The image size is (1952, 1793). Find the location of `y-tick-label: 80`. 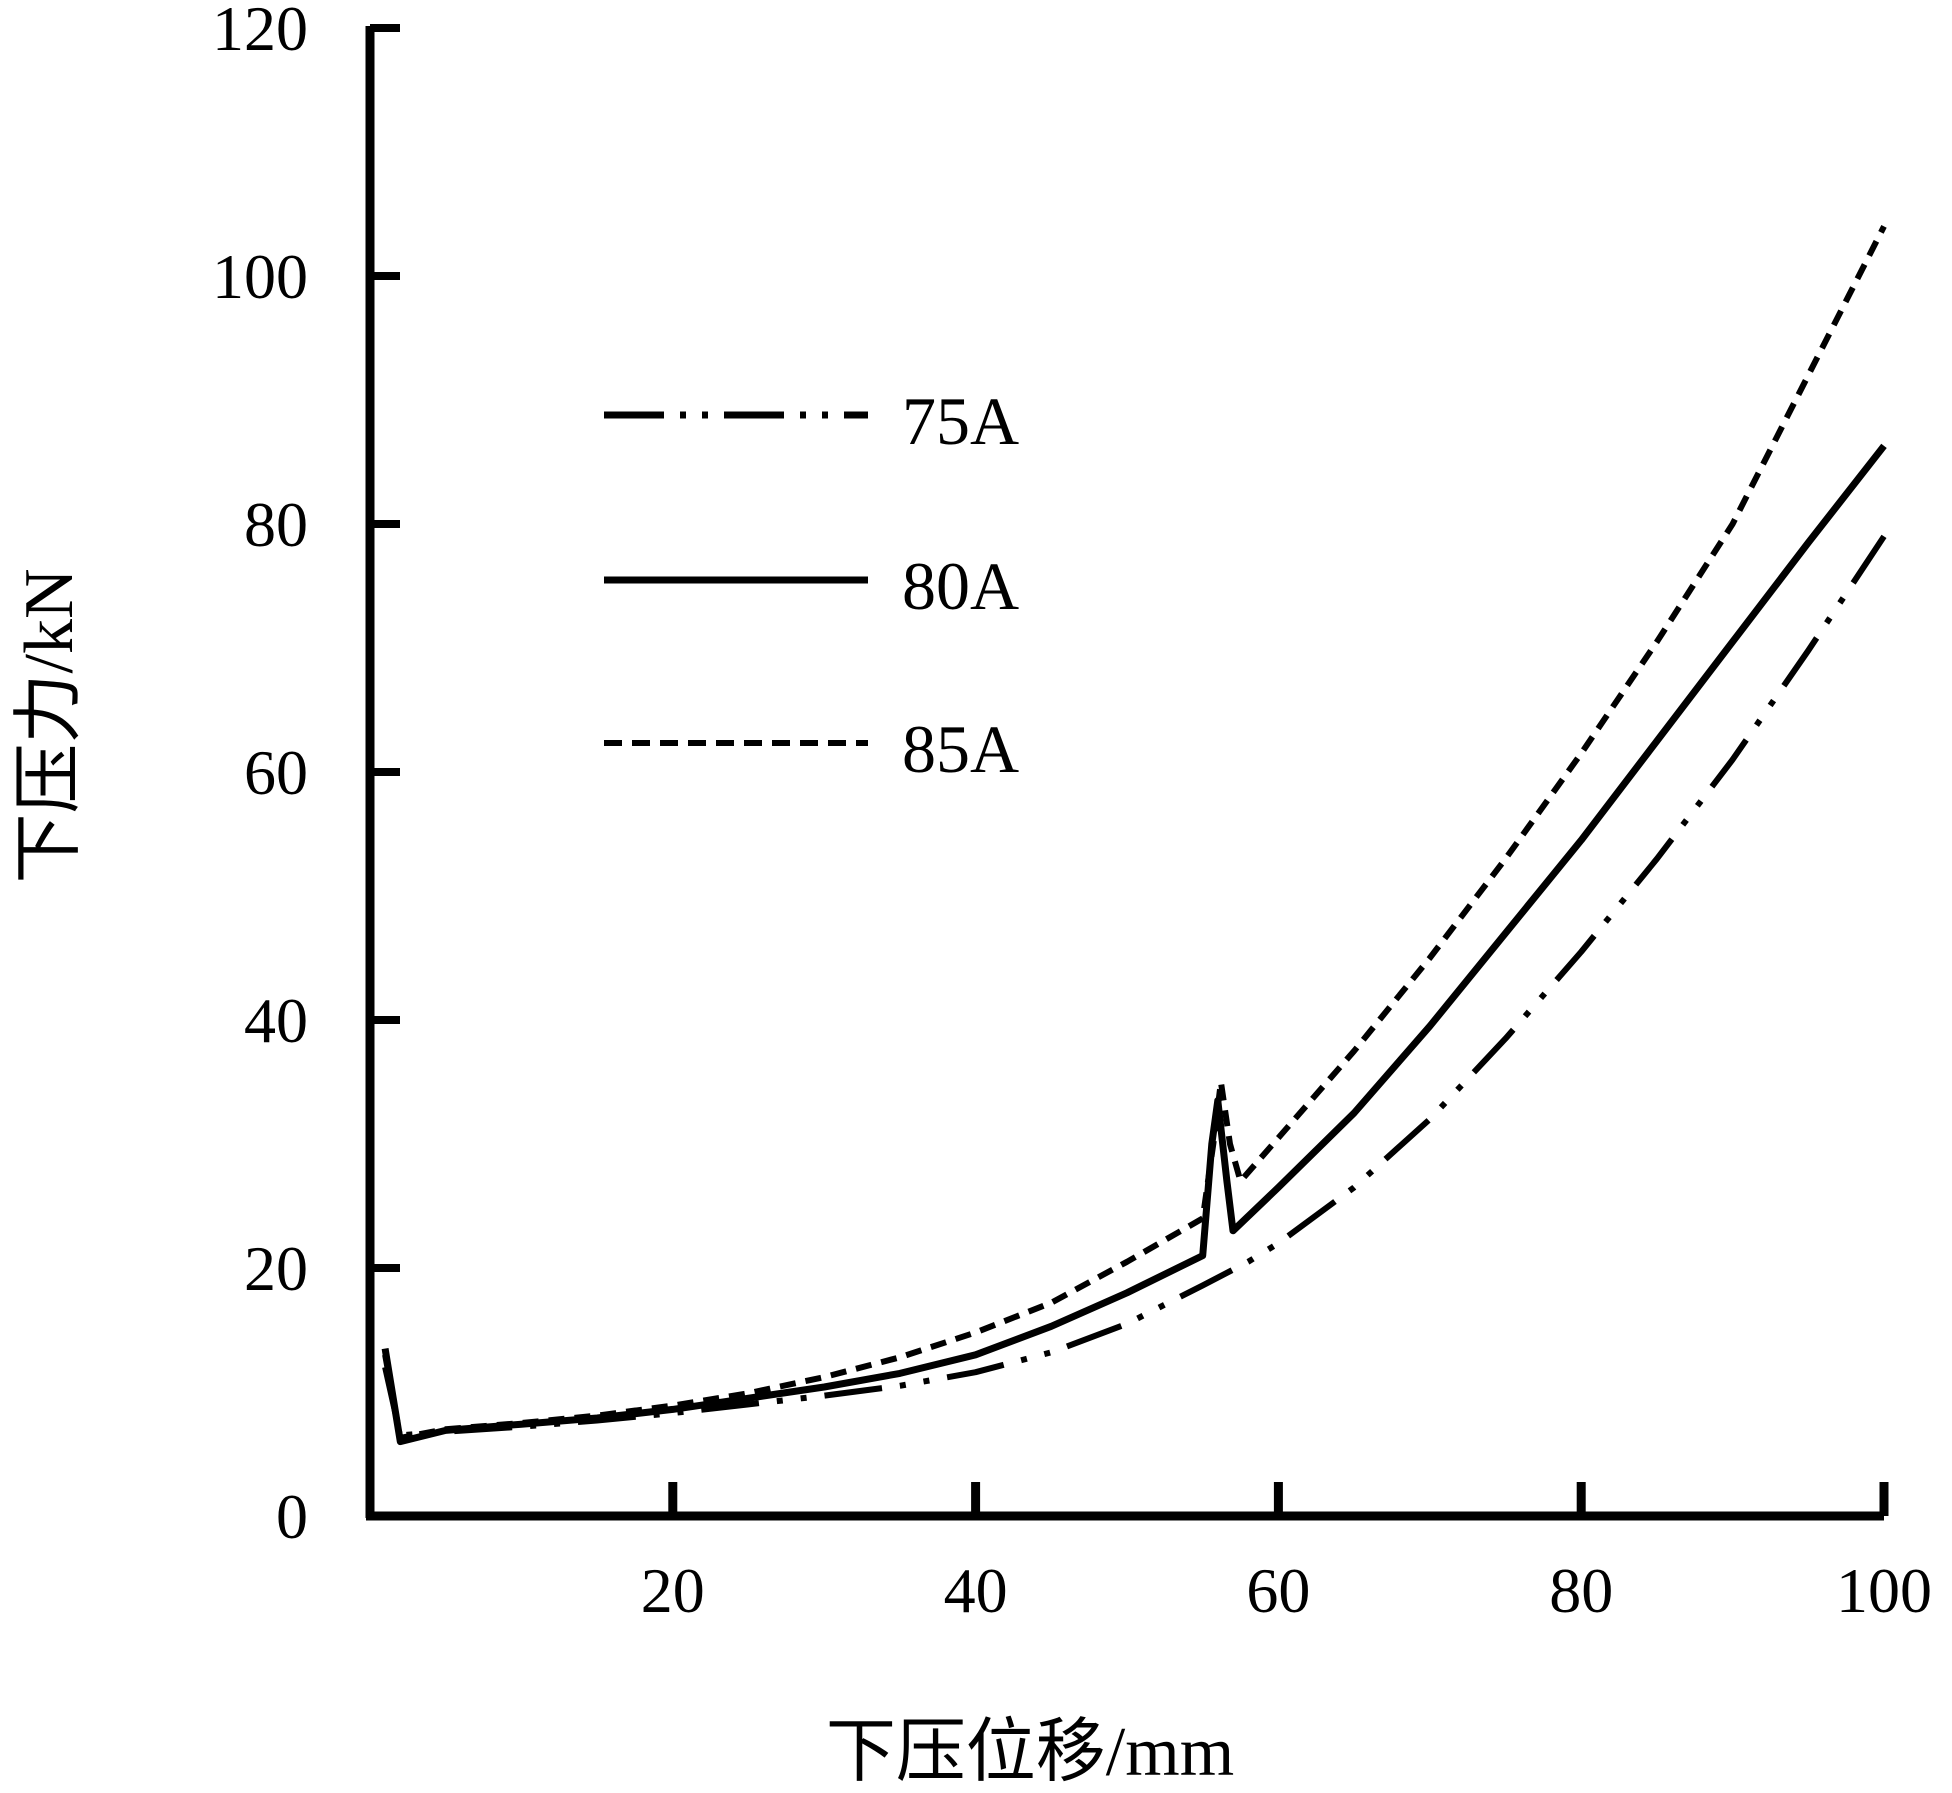

y-tick-label: 80 is located at coordinates (276, 524).